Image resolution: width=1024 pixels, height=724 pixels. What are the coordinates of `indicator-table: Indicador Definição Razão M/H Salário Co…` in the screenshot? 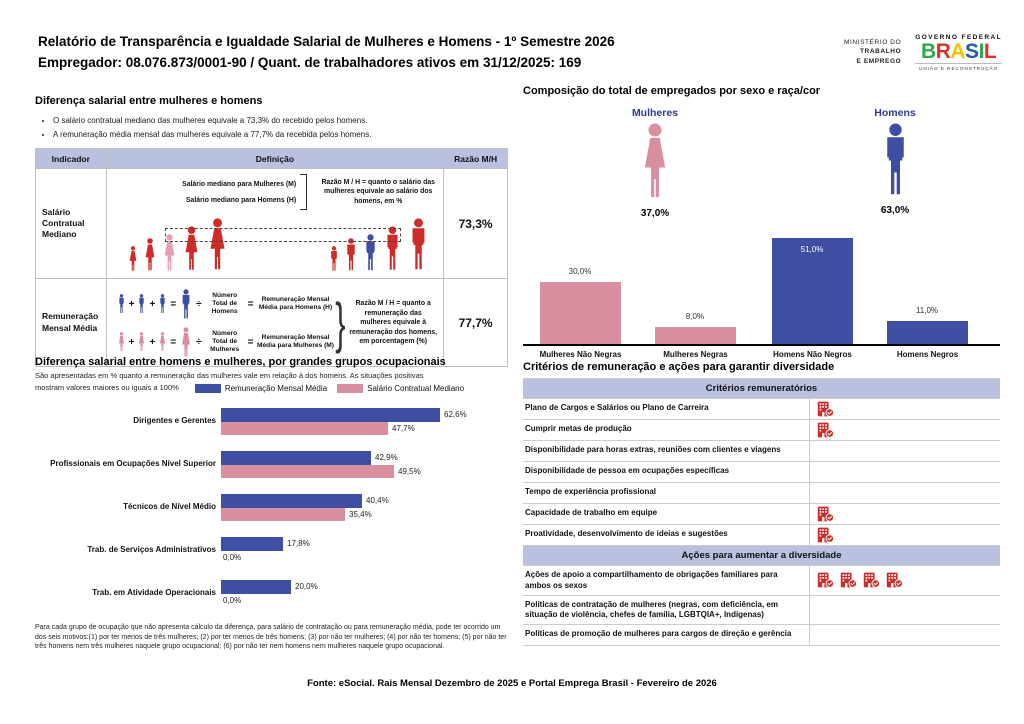 It's located at (271, 257).